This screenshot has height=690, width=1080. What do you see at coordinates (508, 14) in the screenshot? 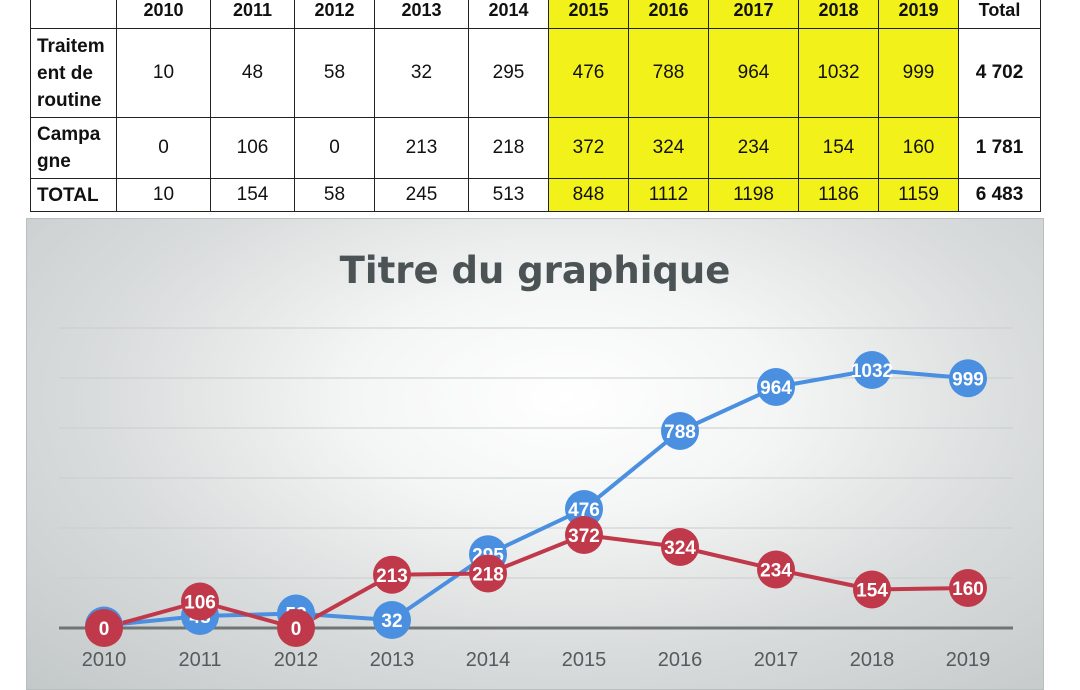
I see `header-cell-2014: 2014` at bounding box center [508, 14].